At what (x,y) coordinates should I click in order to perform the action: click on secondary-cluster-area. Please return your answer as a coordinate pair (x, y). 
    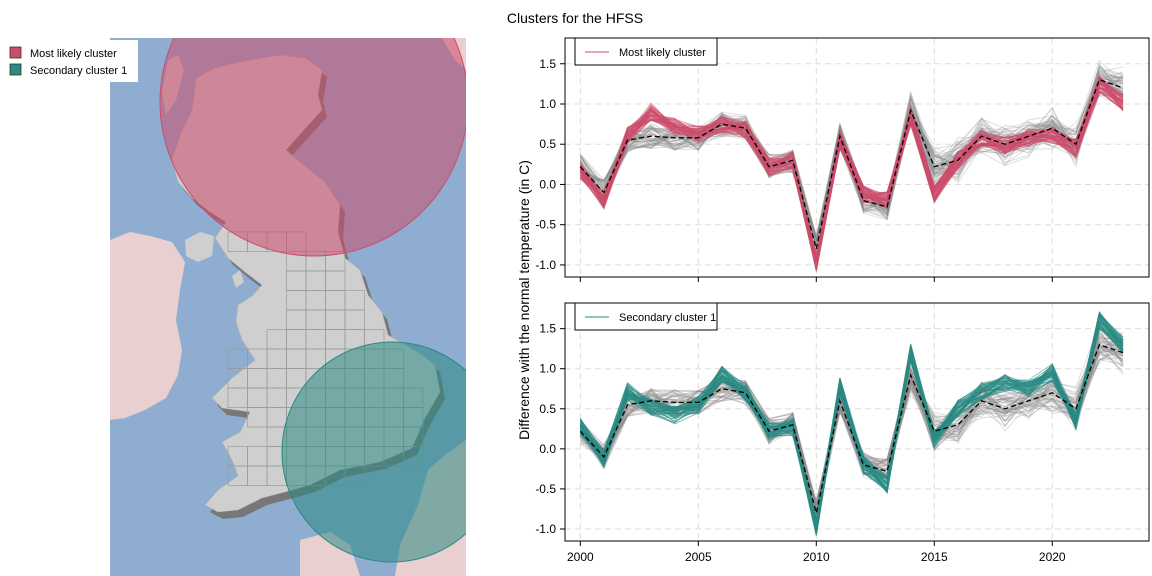
    Looking at the image, I should click on (373, 452).